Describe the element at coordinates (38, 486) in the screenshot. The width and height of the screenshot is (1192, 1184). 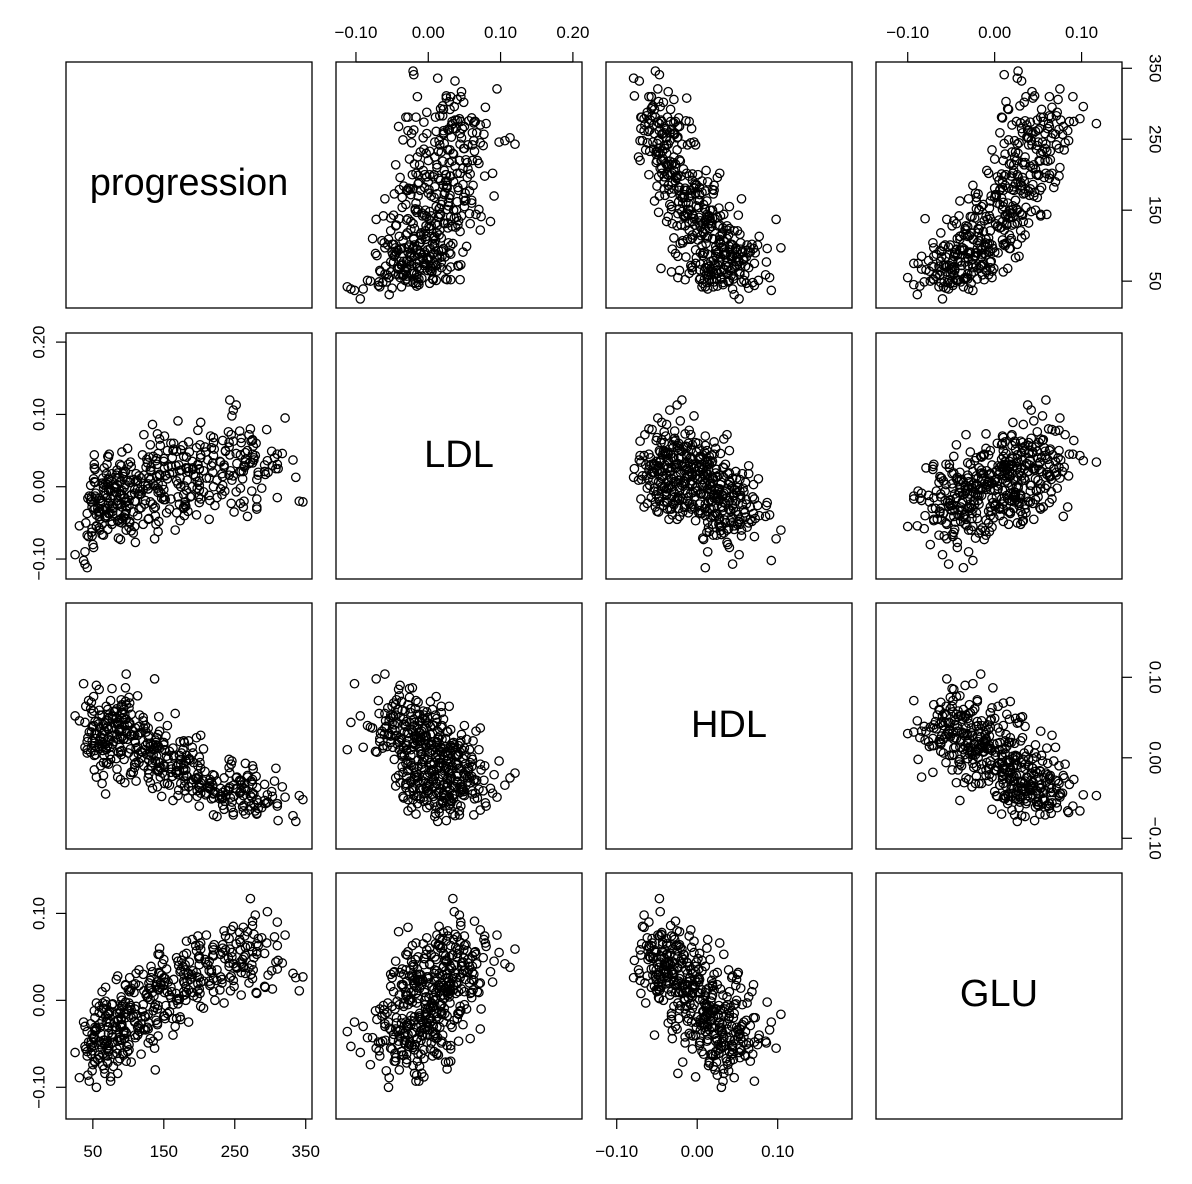
I see `left-tick-label-ldl: 0.00` at that location.